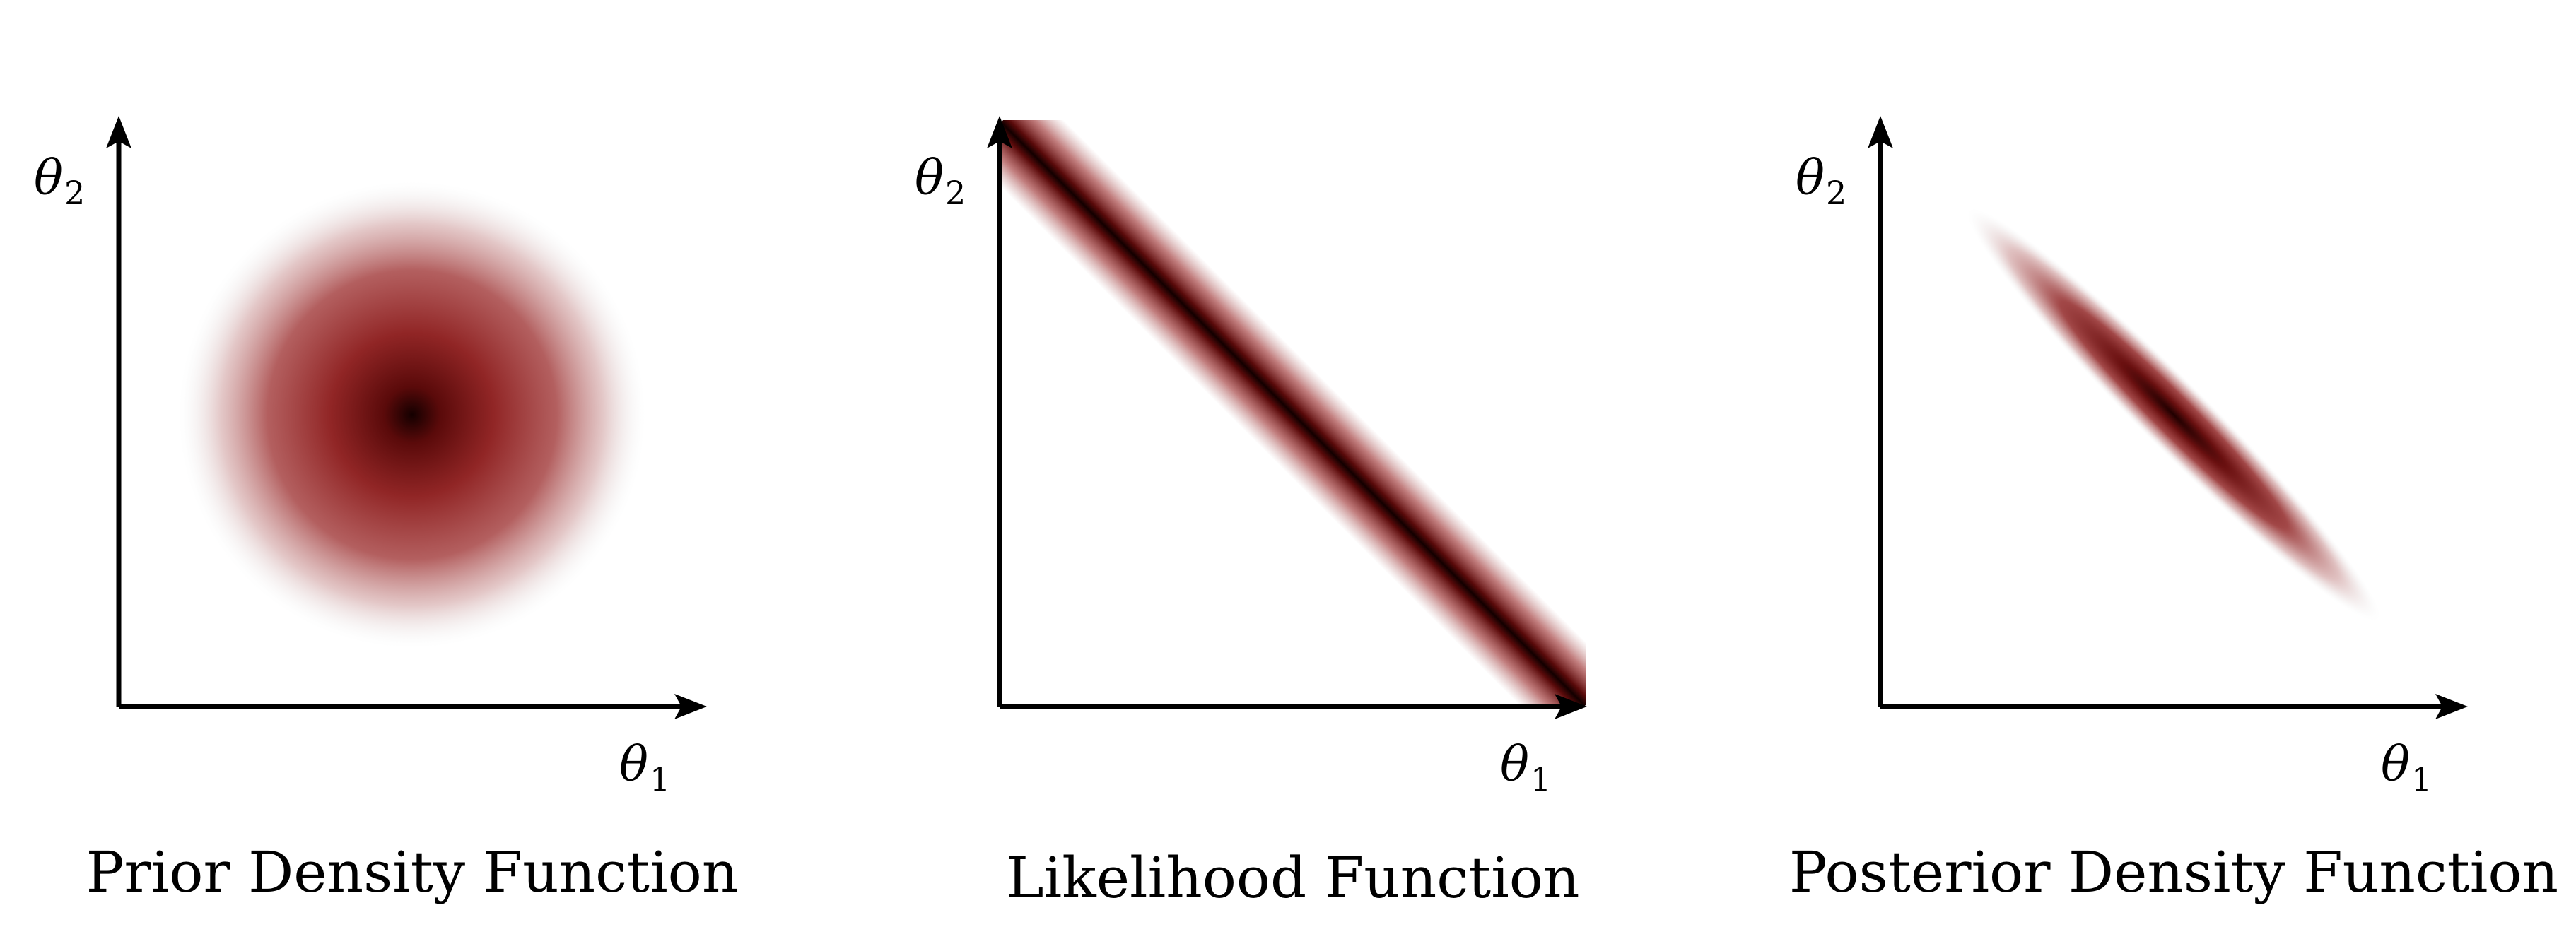 This screenshot has height=939, width=2576. What do you see at coordinates (999, 132) in the screenshot?
I see `likelihood-y-arrowhead` at bounding box center [999, 132].